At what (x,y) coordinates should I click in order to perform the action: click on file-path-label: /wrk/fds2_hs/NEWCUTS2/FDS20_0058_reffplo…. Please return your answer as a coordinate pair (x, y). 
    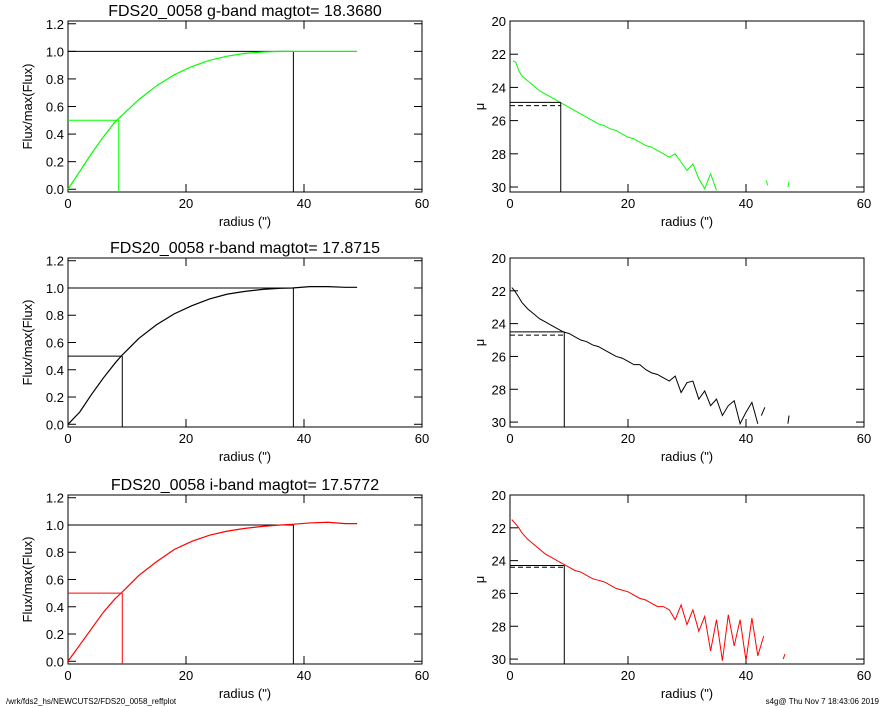
    Looking at the image, I should click on (91, 701).